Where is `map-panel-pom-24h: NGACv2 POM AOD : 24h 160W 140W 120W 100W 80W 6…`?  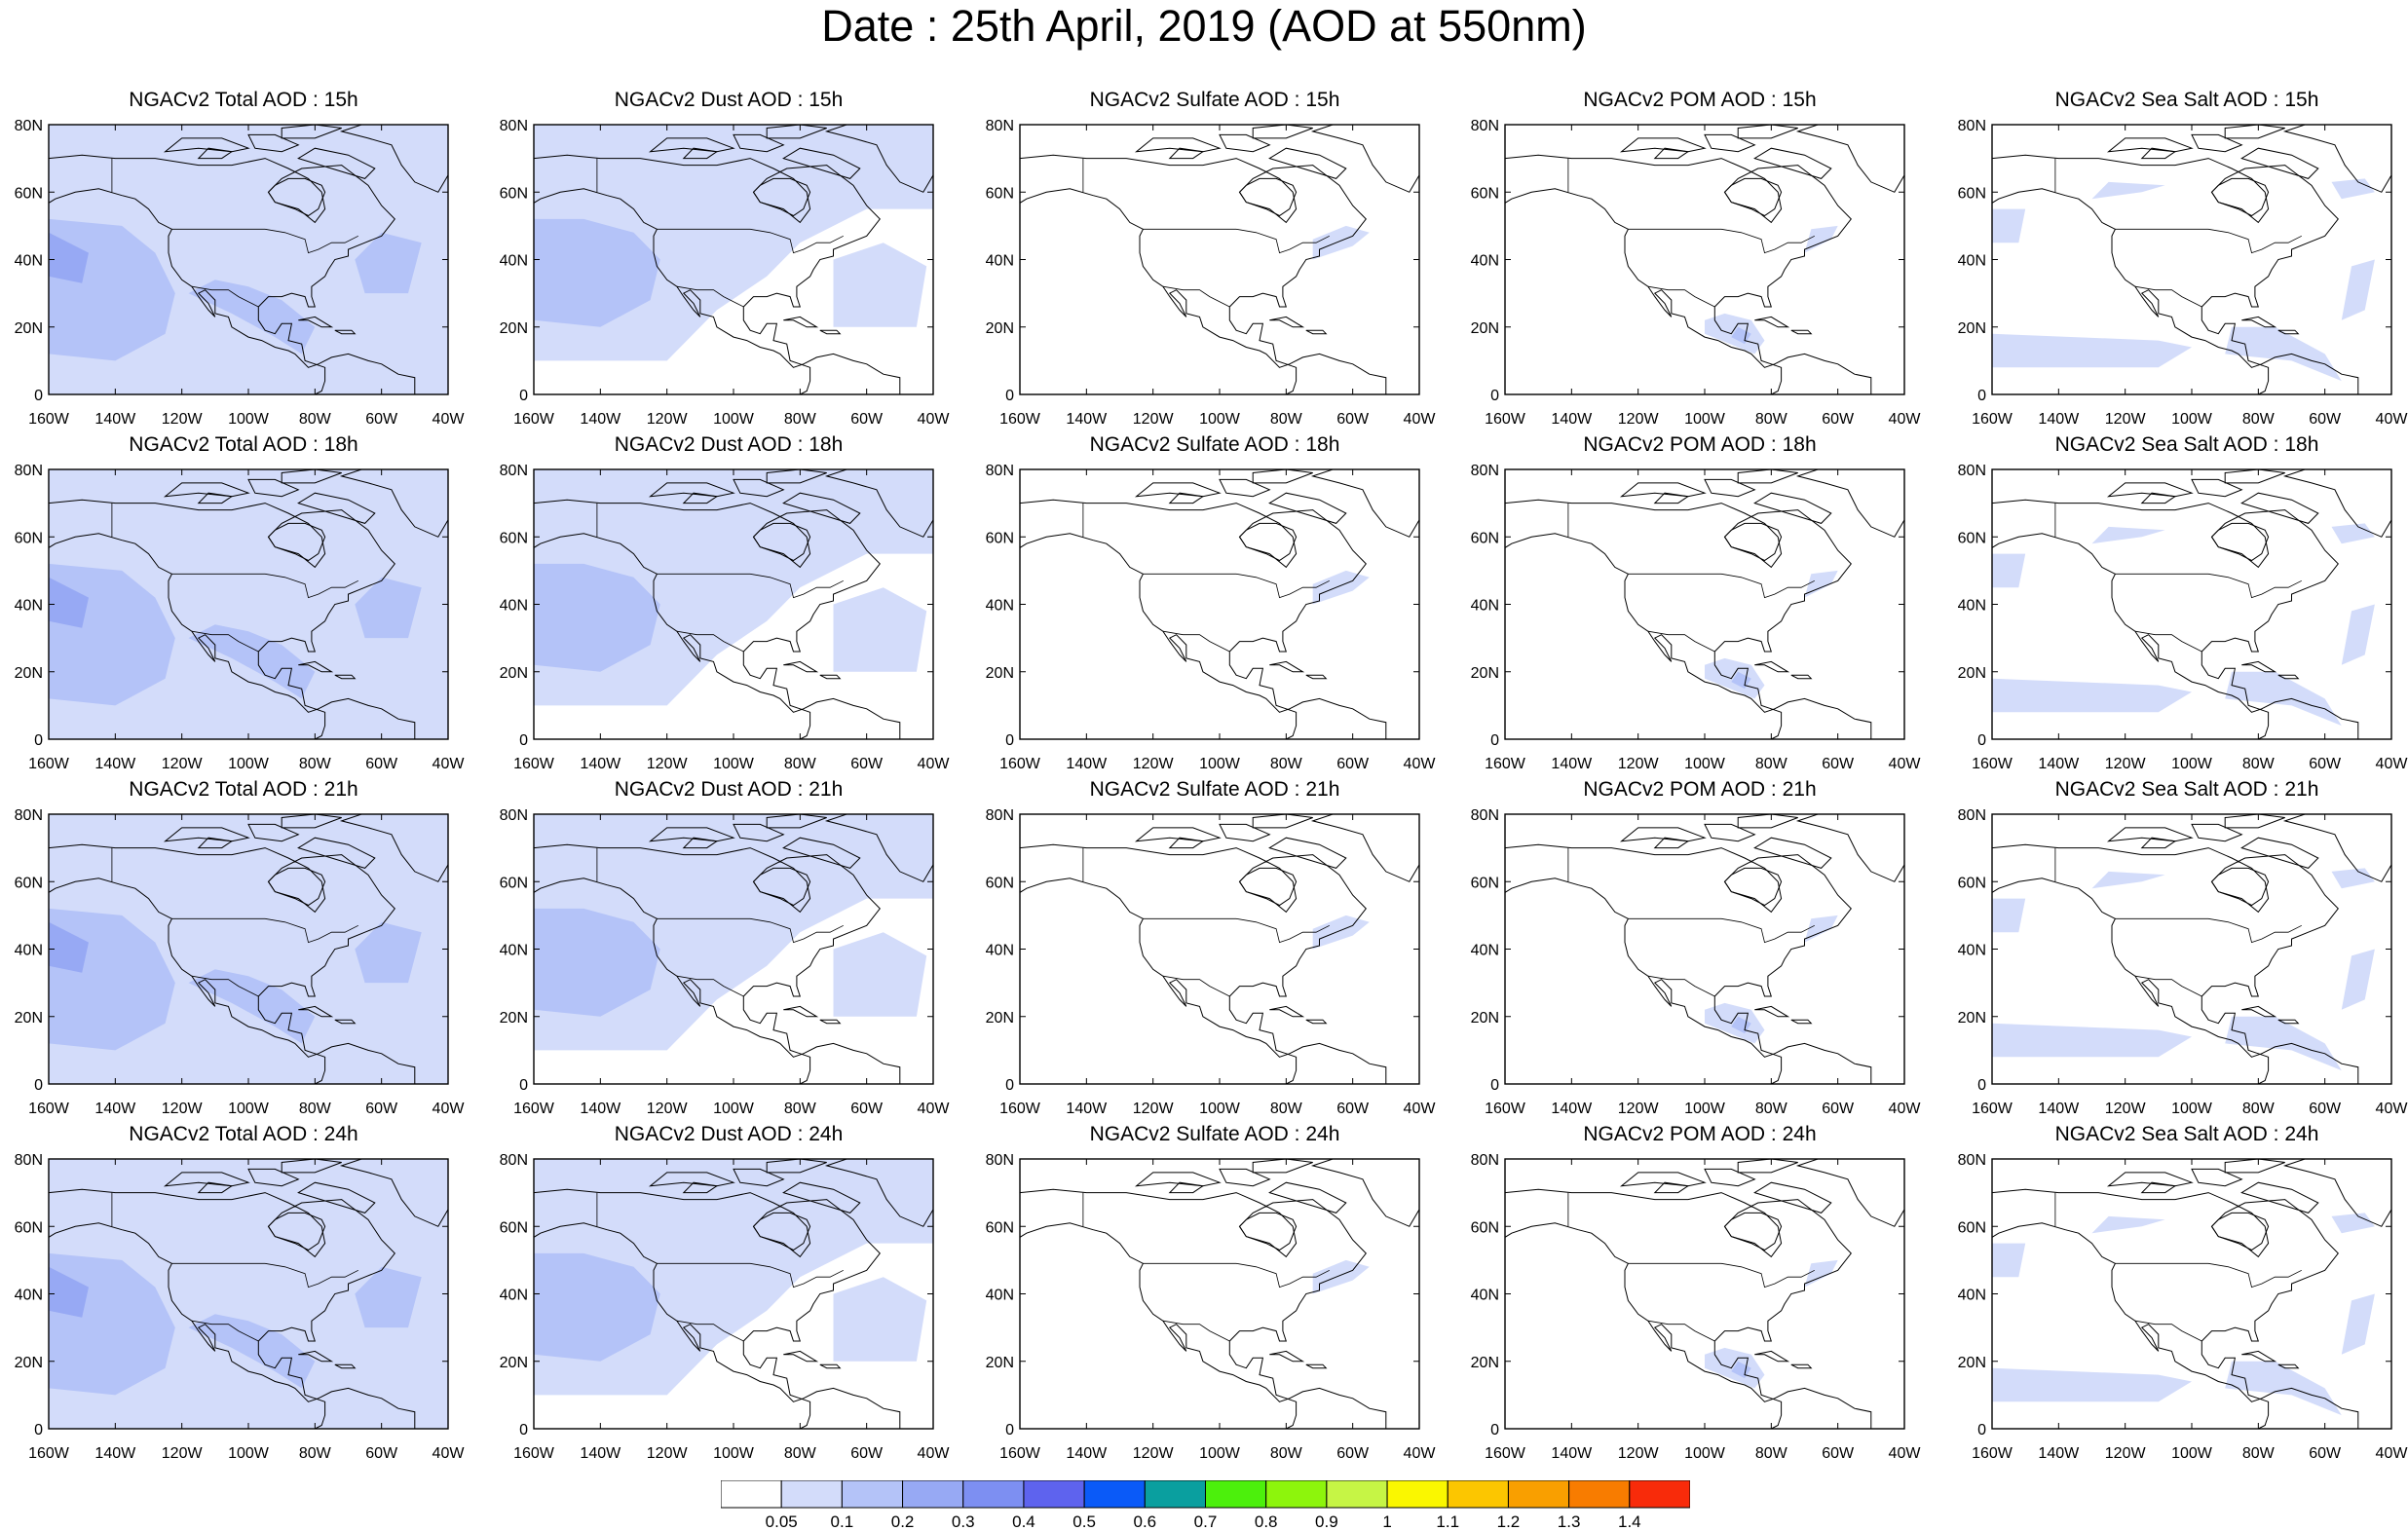 map-panel-pom-24h: NGACv2 POM AOD : 24h 160W 140W 120W 100W 80W 6… is located at coordinates (1699, 1295).